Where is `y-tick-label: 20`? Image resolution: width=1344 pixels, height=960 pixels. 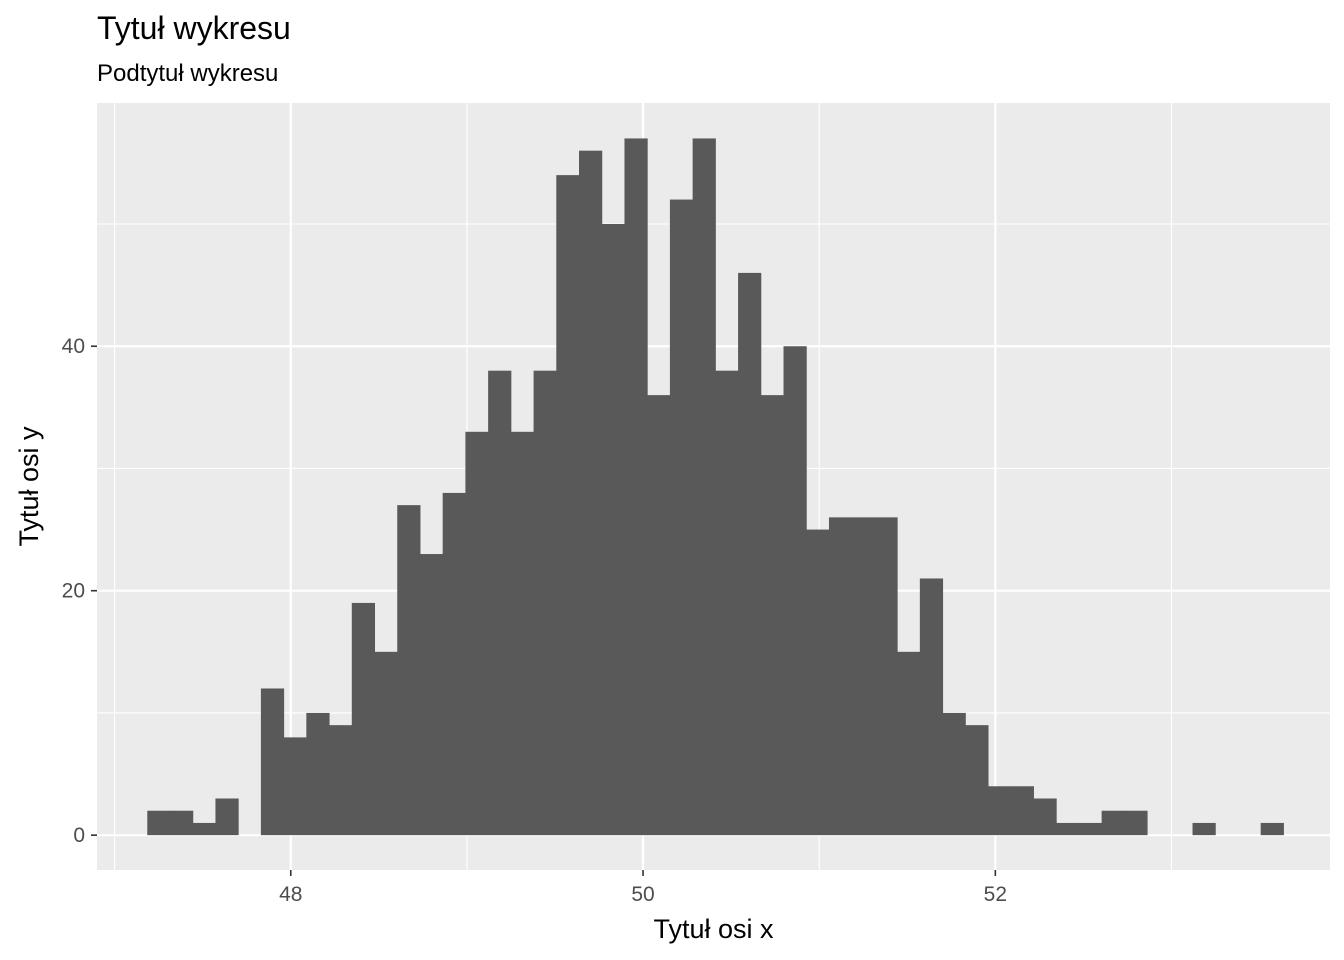 y-tick-label: 20 is located at coordinates (73, 591).